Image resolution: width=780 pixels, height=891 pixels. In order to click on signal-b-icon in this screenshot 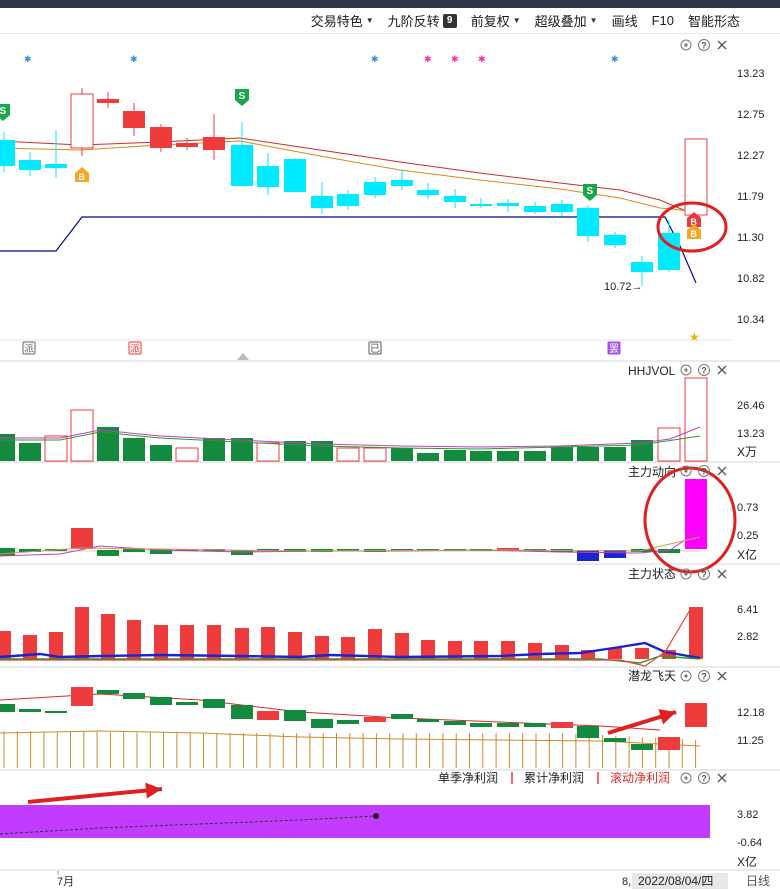, I will do `click(694, 231)`.